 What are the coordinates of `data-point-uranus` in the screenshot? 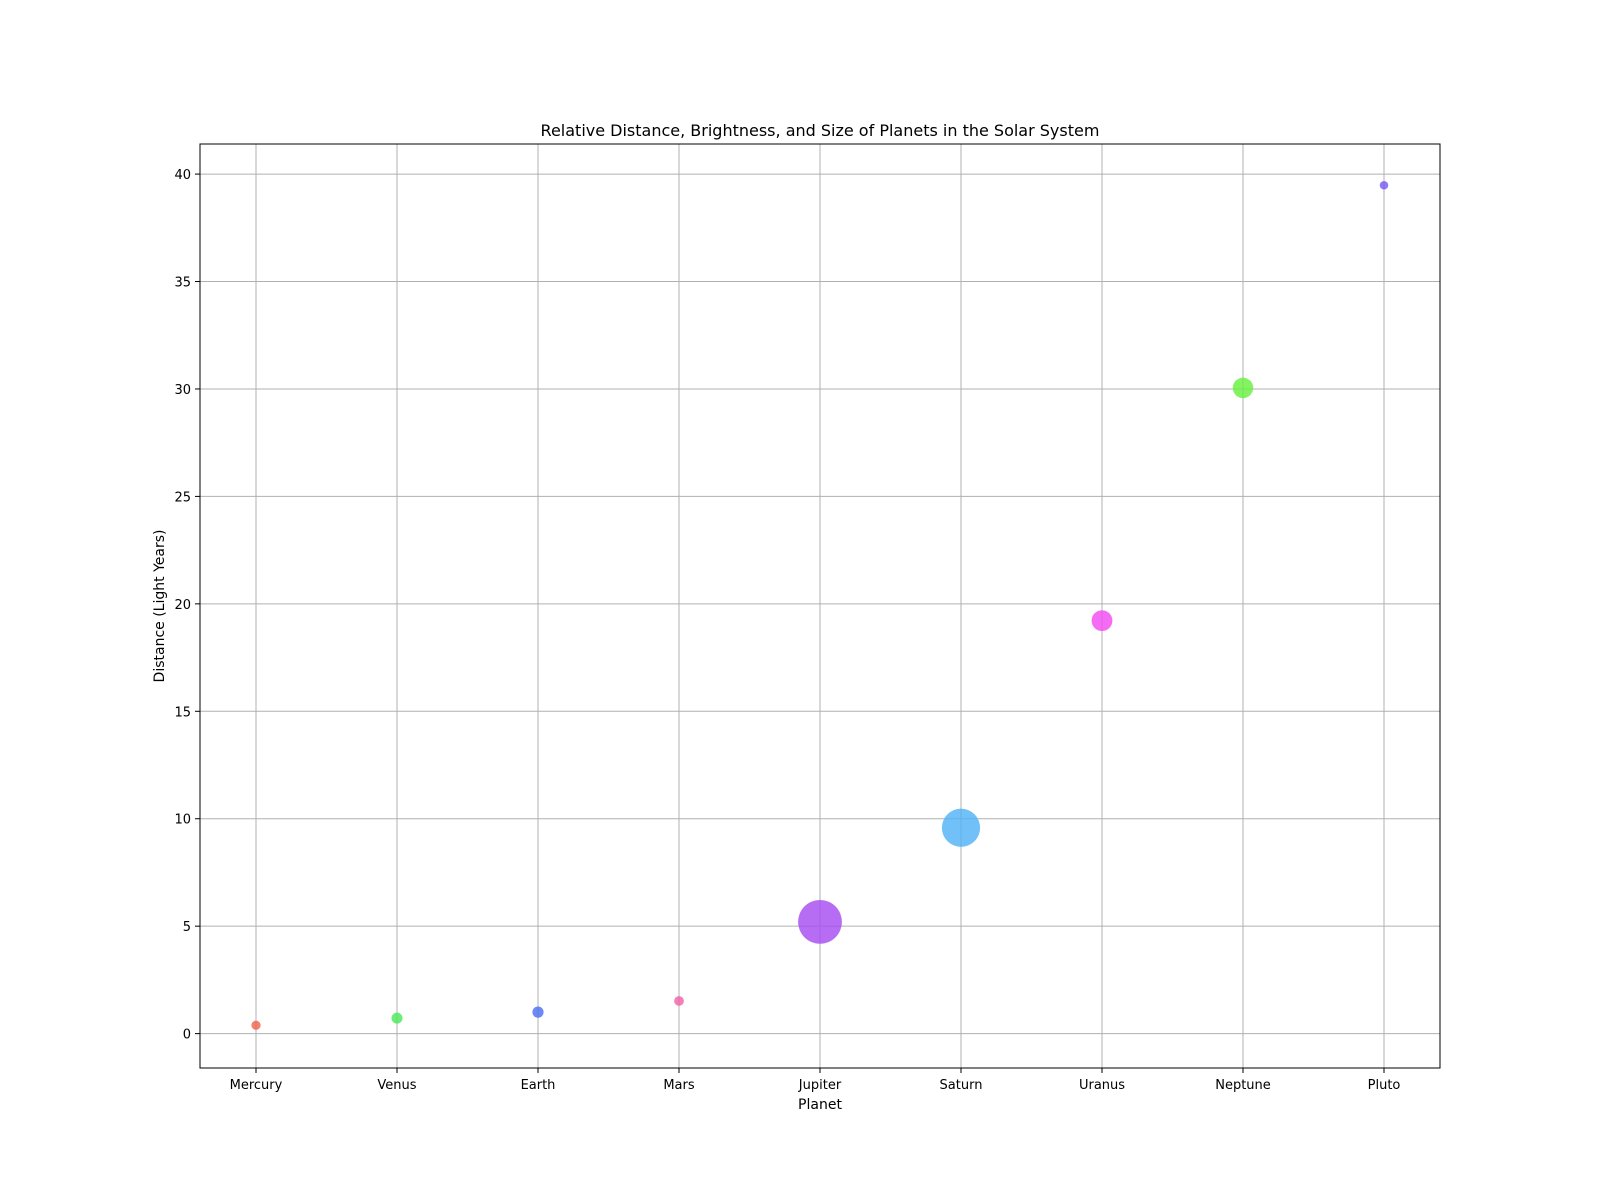 It's located at (1102, 621).